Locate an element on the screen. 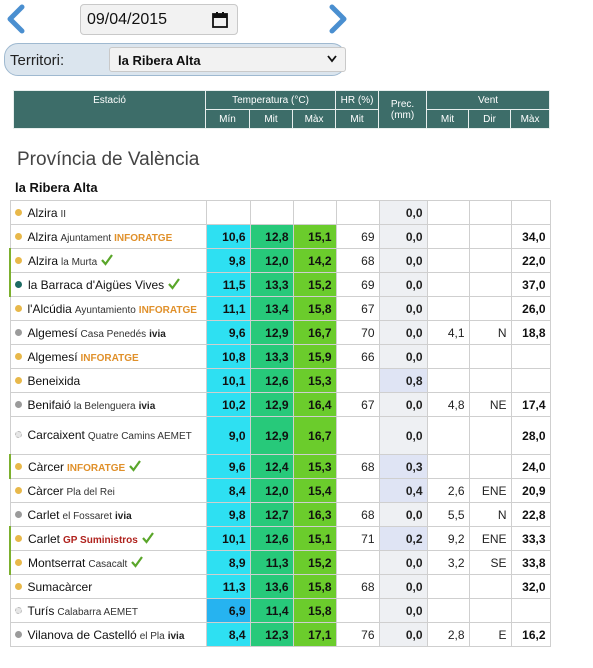 This screenshot has height=668, width=593. station-cell: Algemesí INFORATGE is located at coordinates (108, 356).